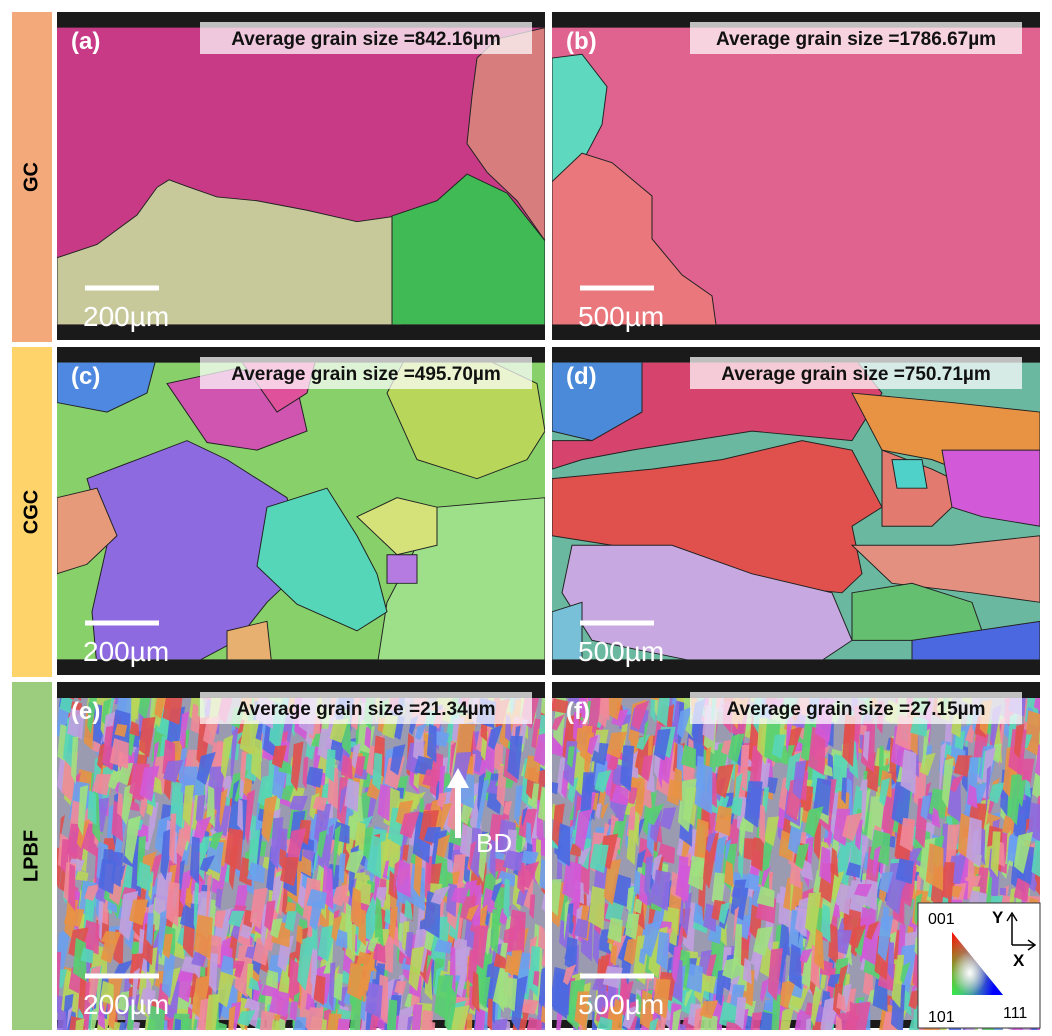  What do you see at coordinates (85, 376) in the screenshot?
I see `panel-tag: (c)` at bounding box center [85, 376].